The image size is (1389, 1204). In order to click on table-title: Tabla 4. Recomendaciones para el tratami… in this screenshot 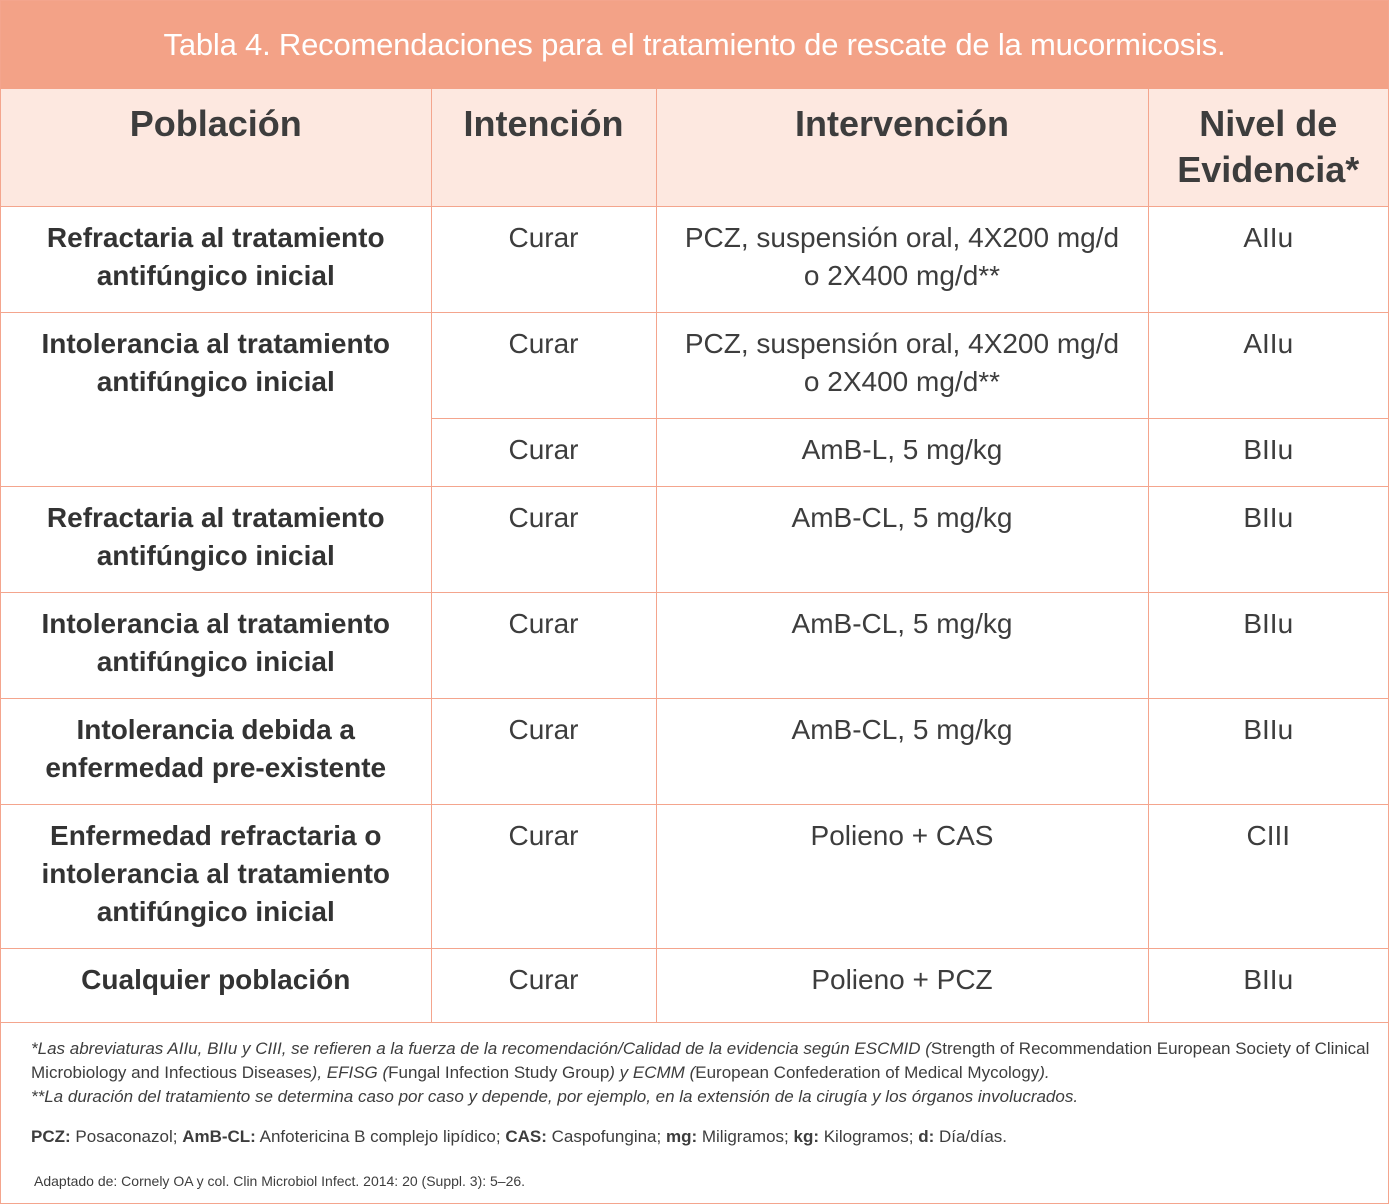, I will do `click(694, 45)`.